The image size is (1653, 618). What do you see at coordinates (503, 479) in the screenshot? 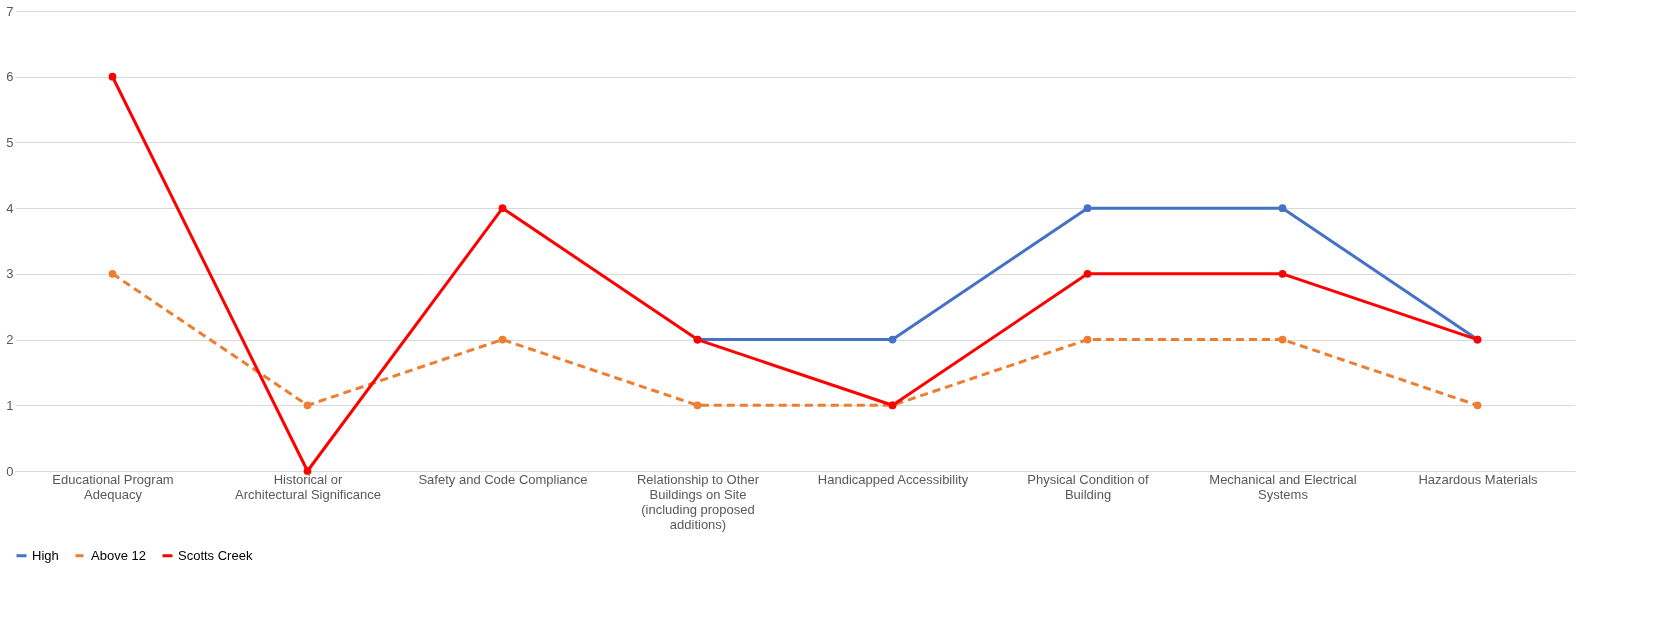
I see `x-tick-label: Safety and Code Compliance` at bounding box center [503, 479].